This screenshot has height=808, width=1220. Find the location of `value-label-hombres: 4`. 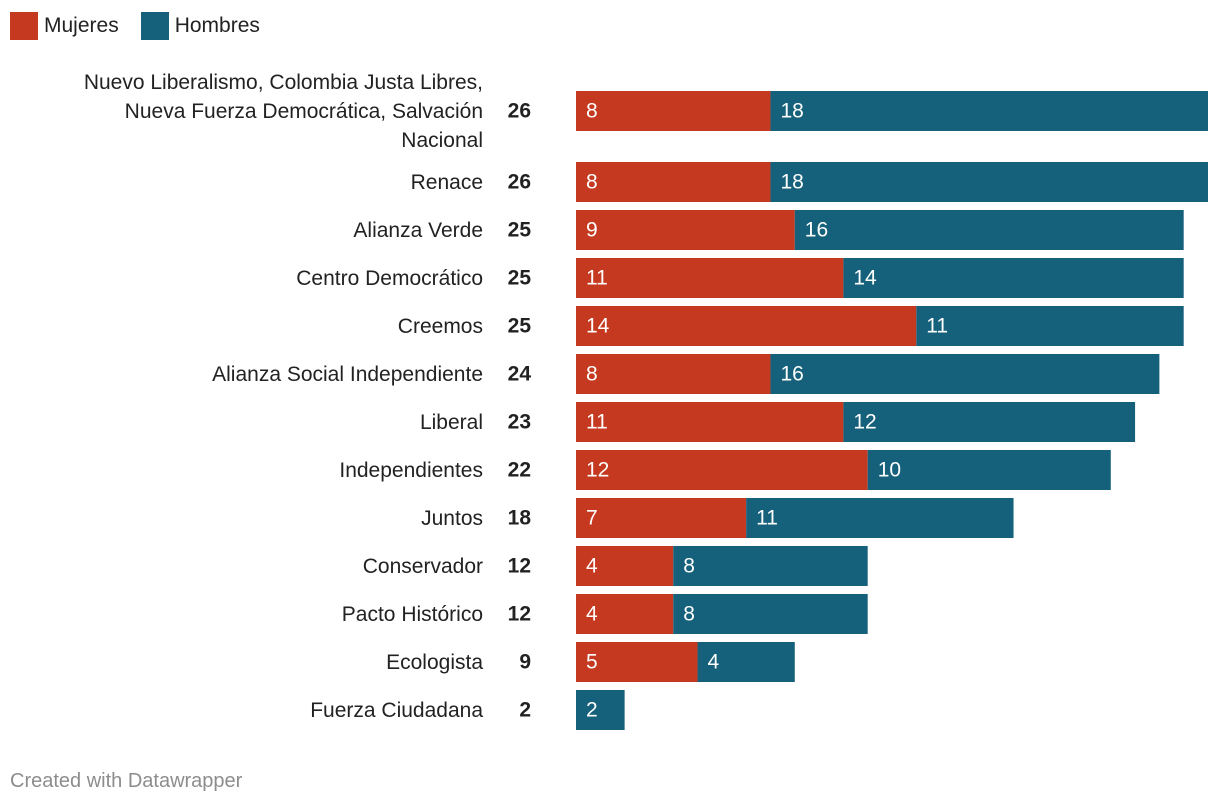

value-label-hombres: 4 is located at coordinates (714, 662).